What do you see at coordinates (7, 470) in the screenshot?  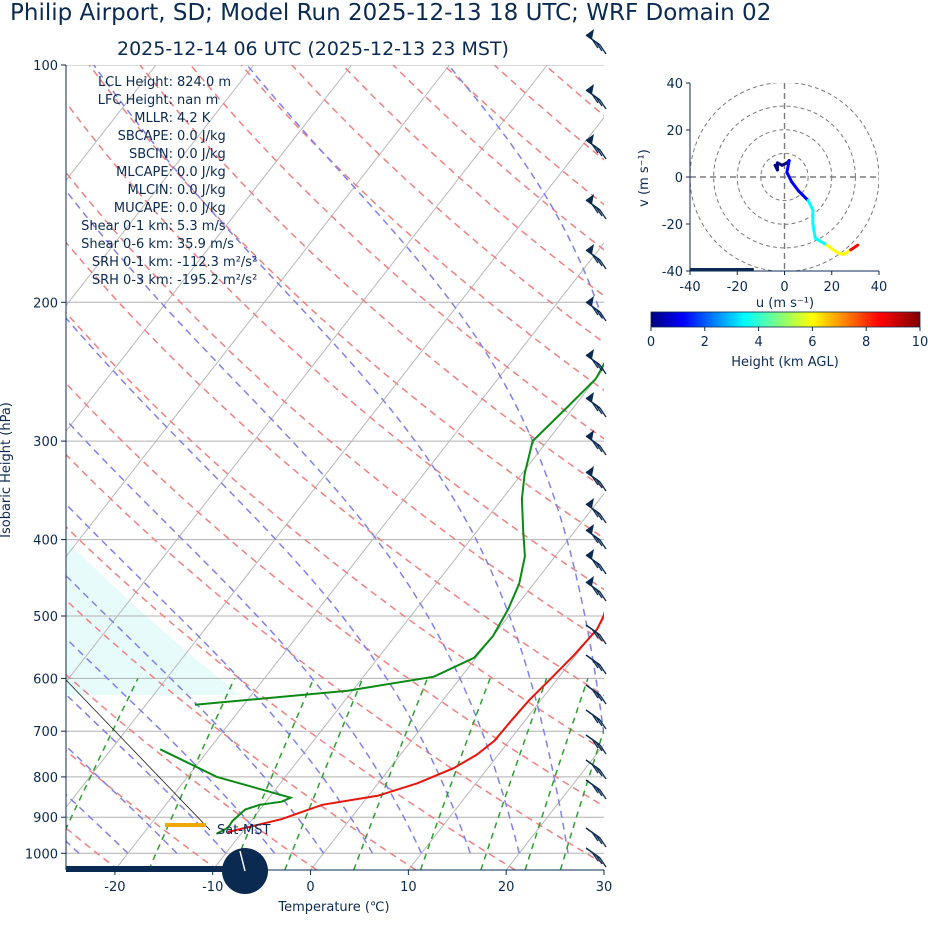 I see `y-axis-label: Isobaric Height (hPa)` at bounding box center [7, 470].